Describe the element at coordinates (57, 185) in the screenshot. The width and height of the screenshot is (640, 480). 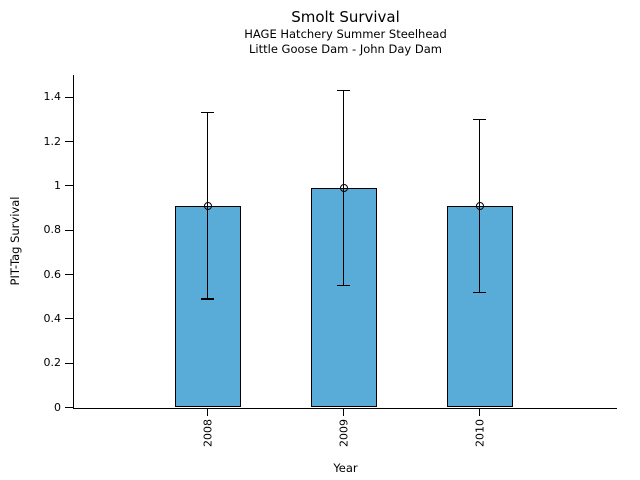
I see `y-tick-label: 1` at that location.